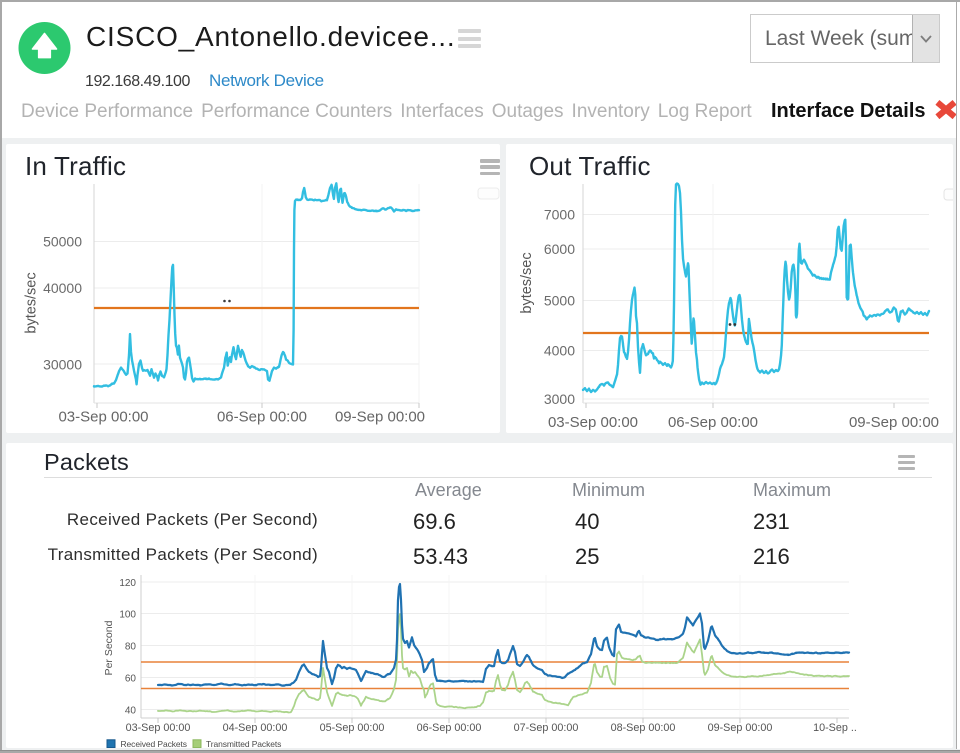 The width and height of the screenshot is (960, 753). I want to click on svg-text: 30000, so click(62, 365).